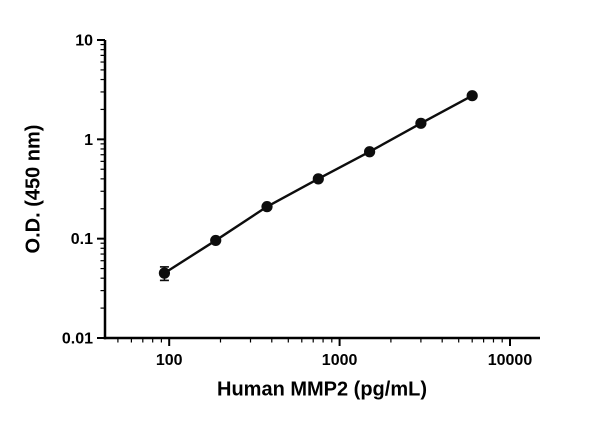 Image resolution: width=600 pixels, height=422 pixels. I want to click on y-tick-label: 1, so click(88, 140).